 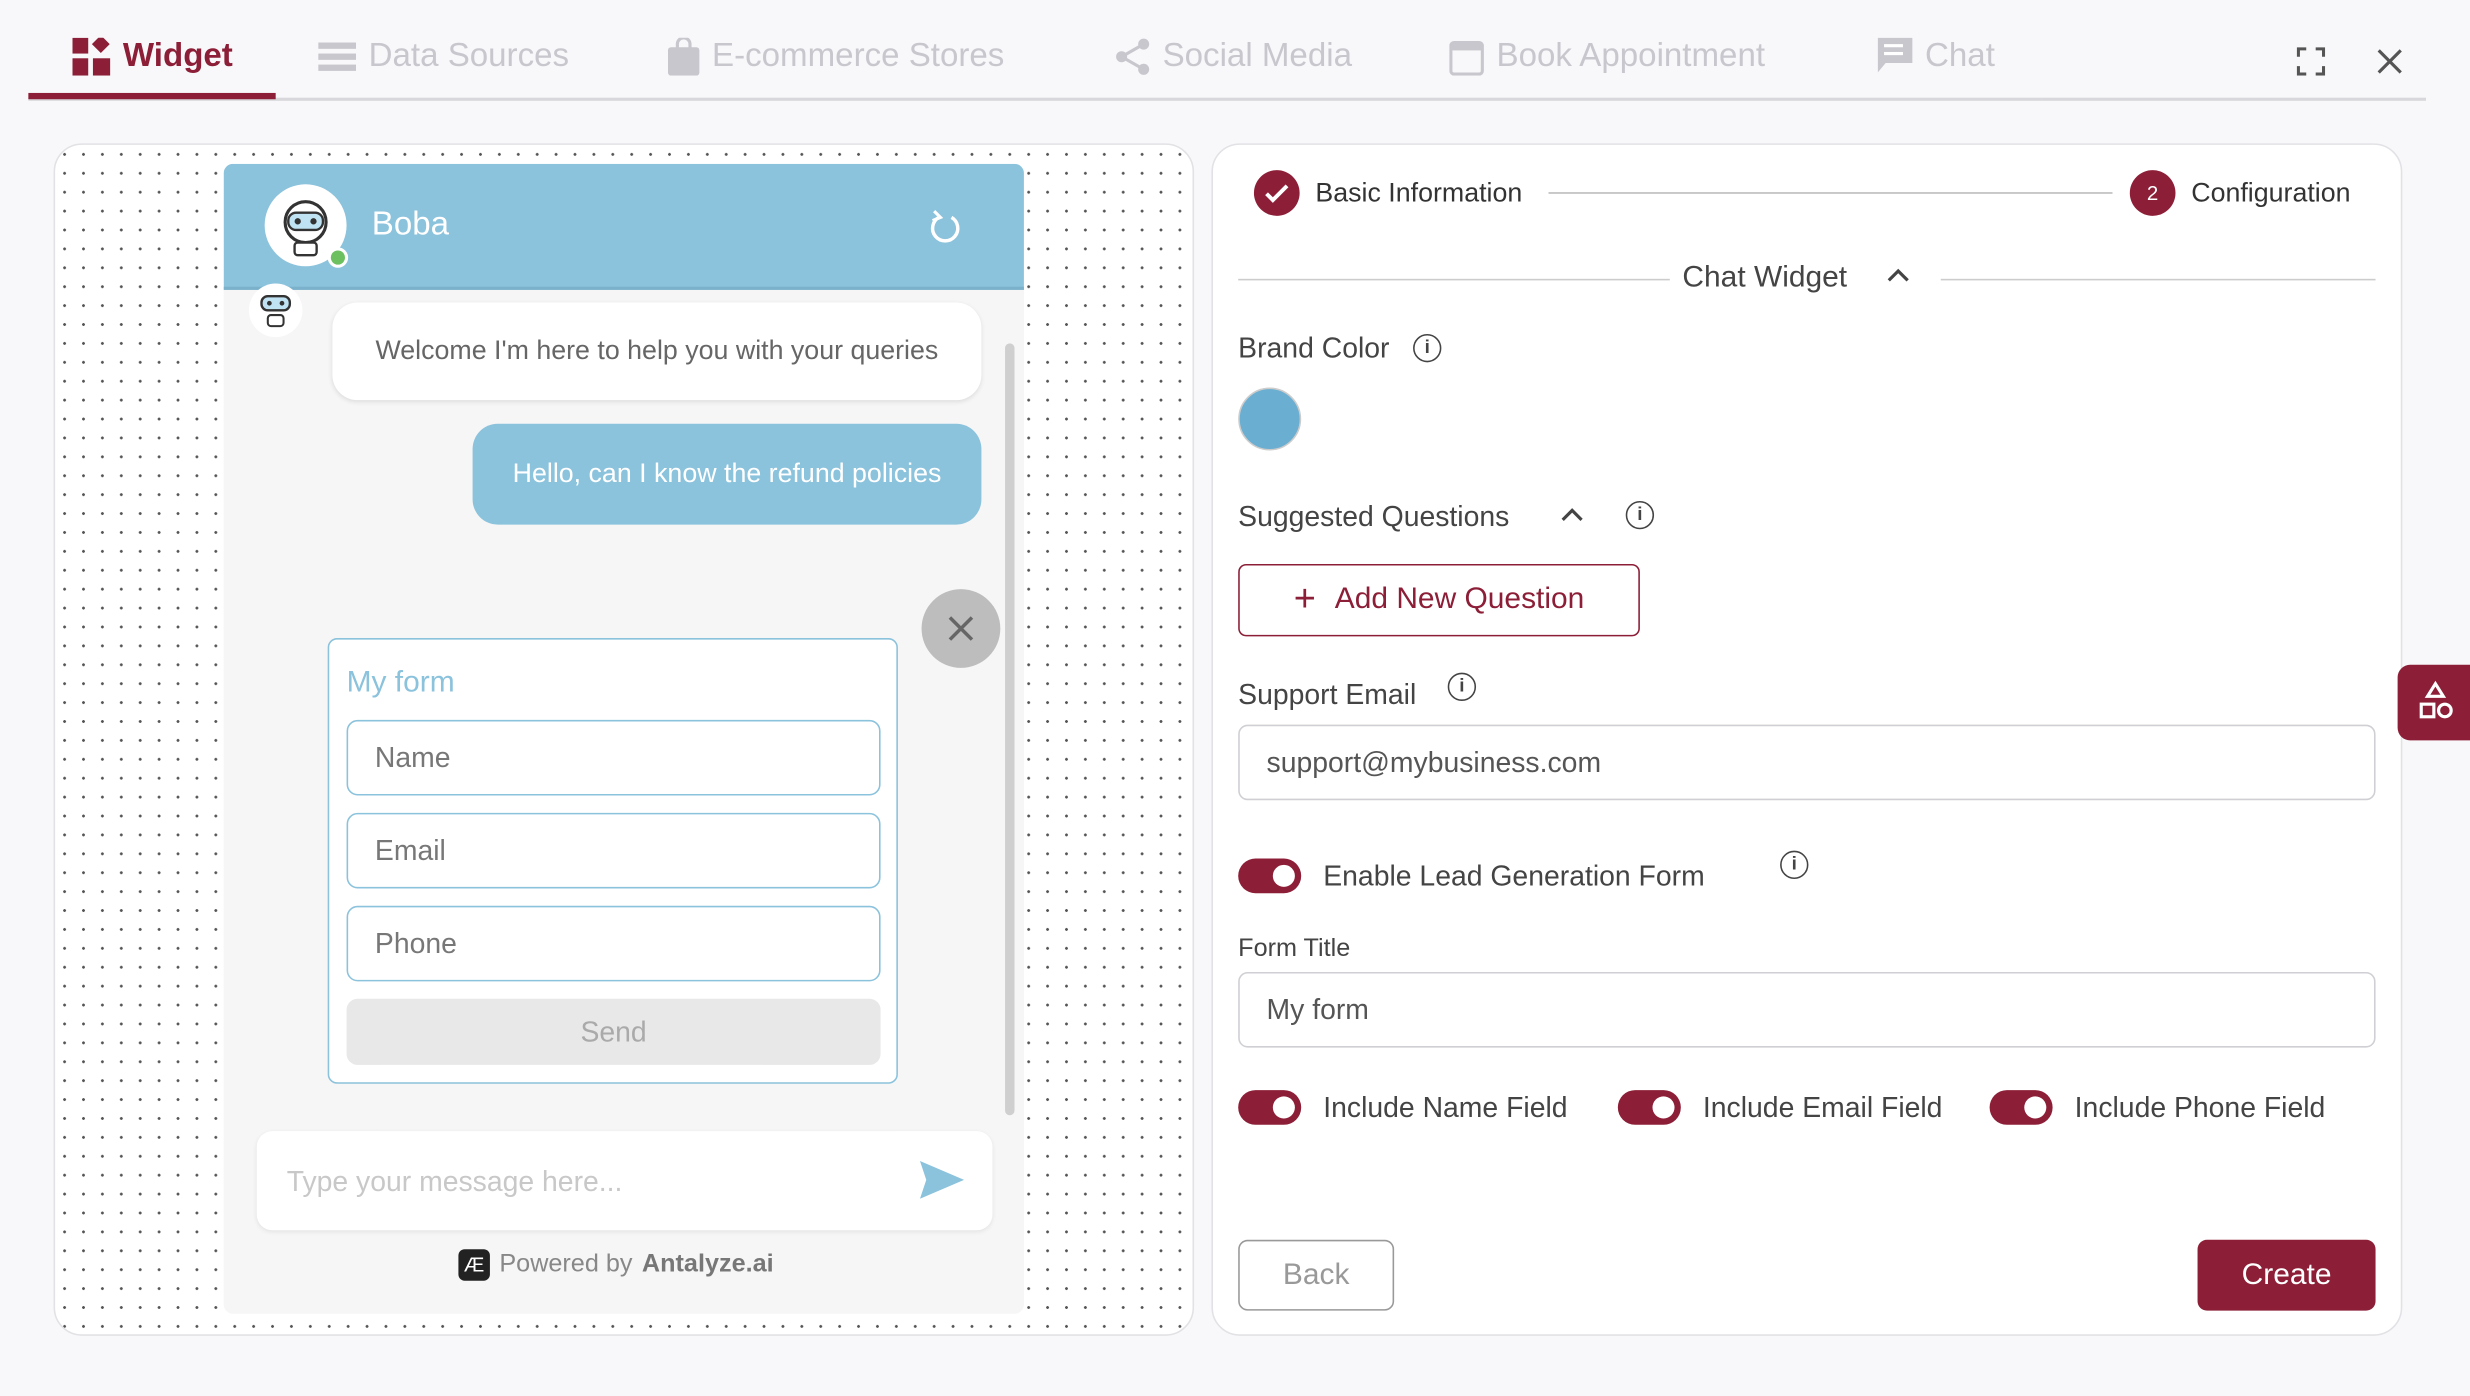 I want to click on bot-avatar-small, so click(x=275, y=310).